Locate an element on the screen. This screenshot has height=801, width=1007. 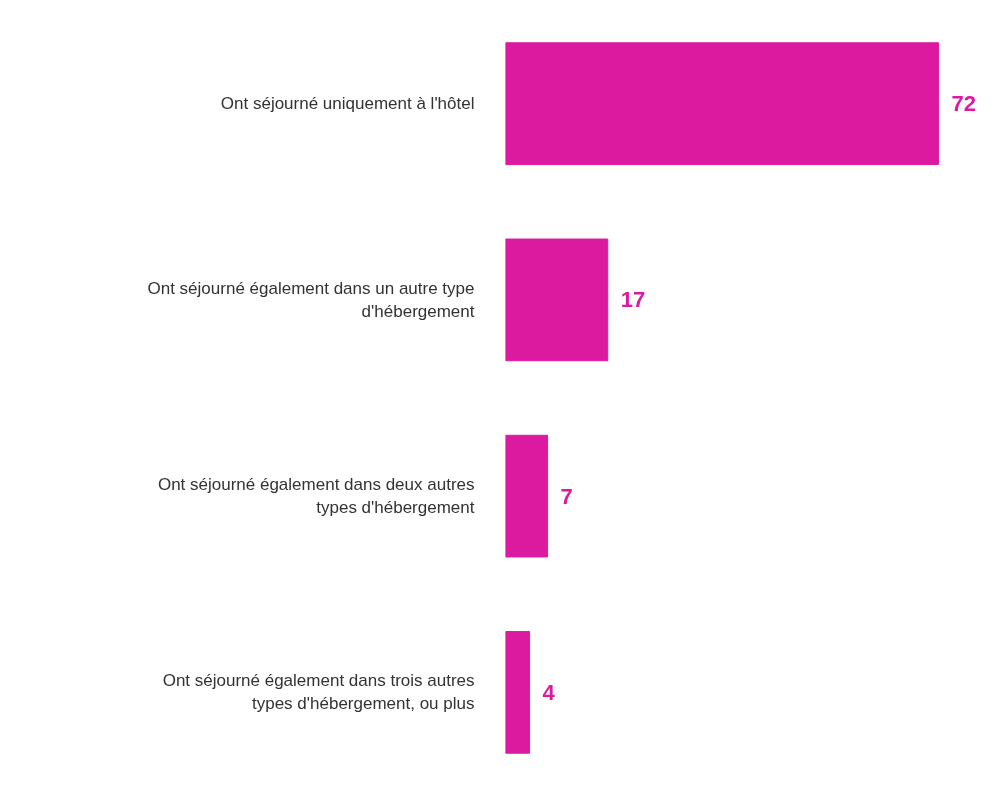
y-tick-label: Ont séjourné uniquement à l'hôtel is located at coordinates (347, 104).